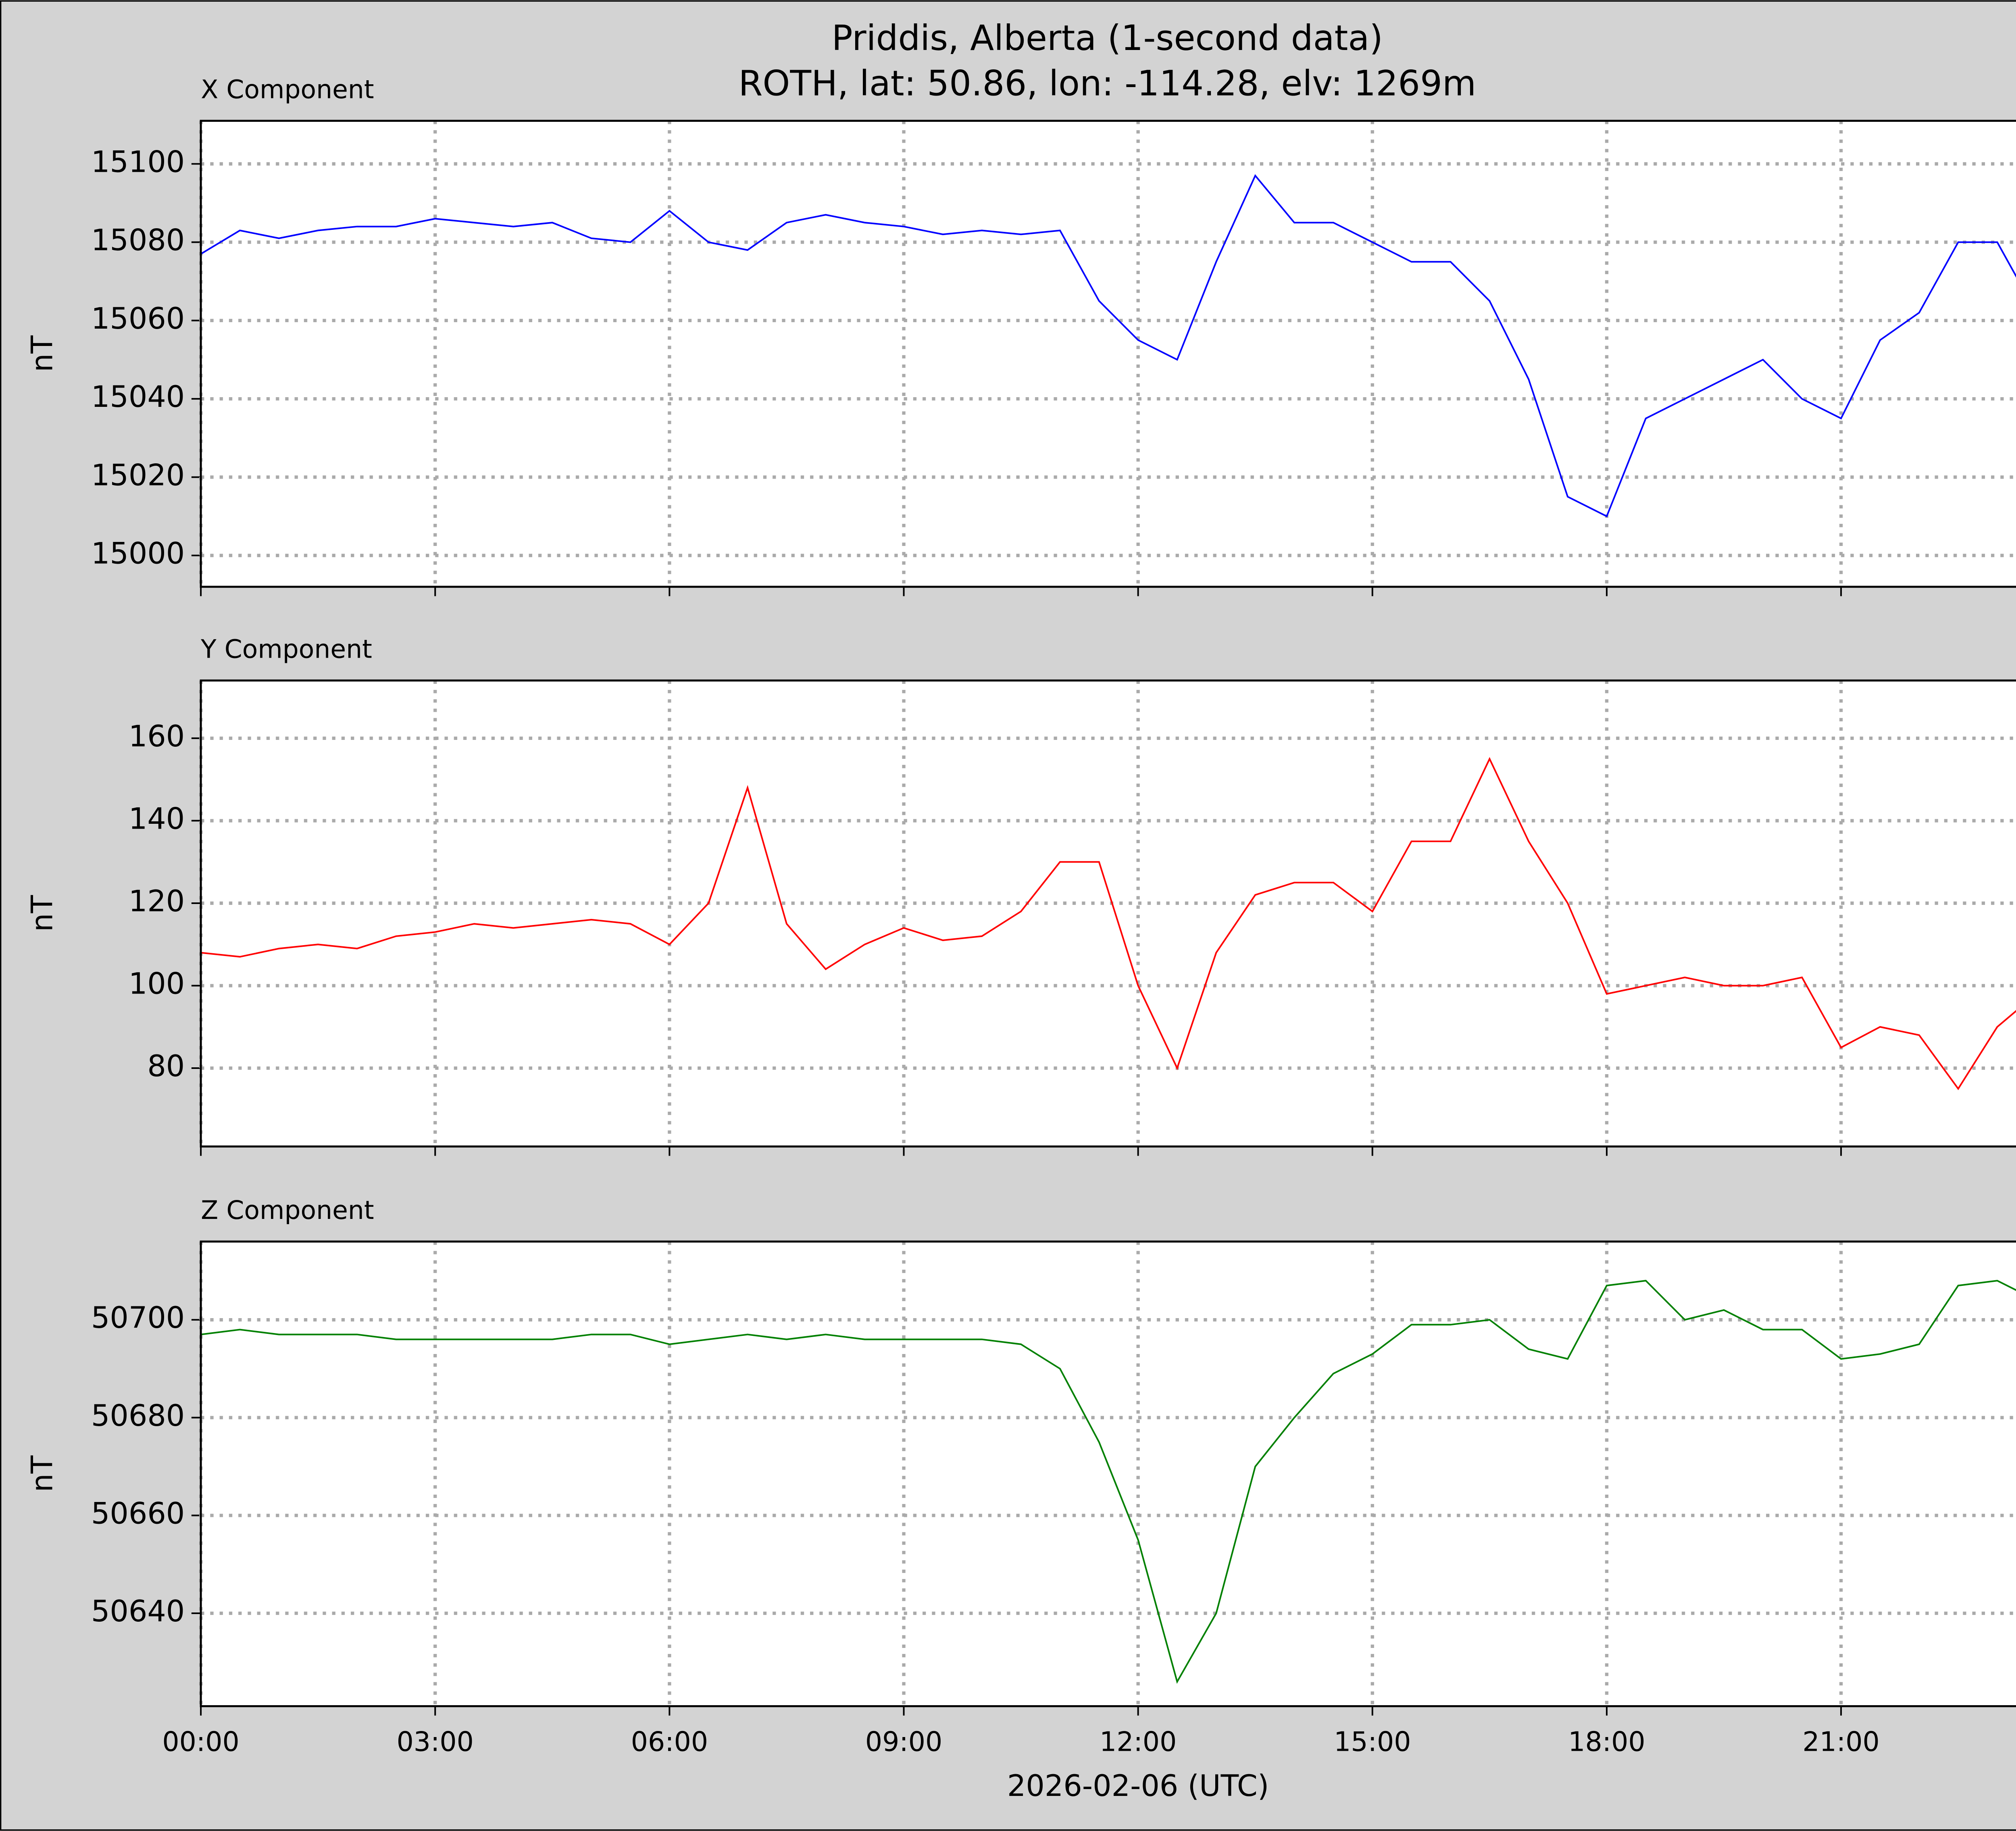  What do you see at coordinates (157, 819) in the screenshot?
I see `y-tick-label: 140` at bounding box center [157, 819].